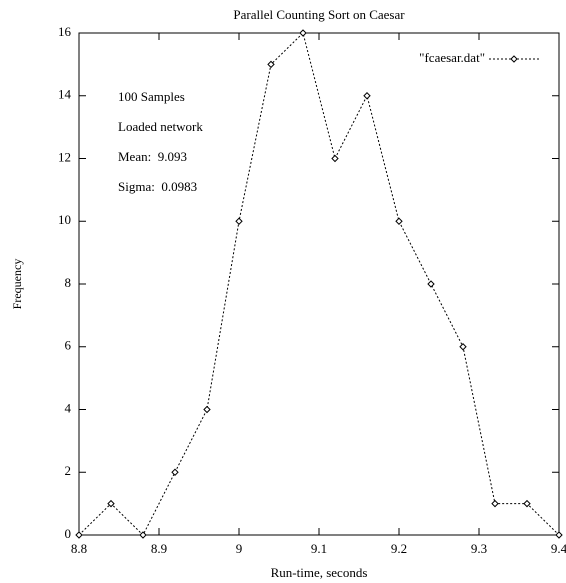 This screenshot has width=566, height=583. I want to click on y-tick-label: 0, so click(68, 533).